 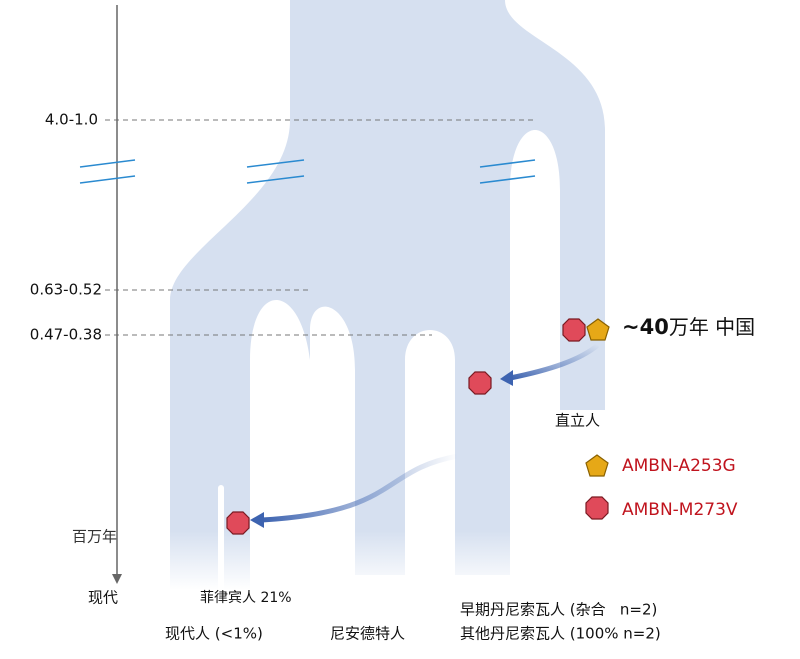 I want to click on branch-label: 直立人, so click(x=577, y=421).